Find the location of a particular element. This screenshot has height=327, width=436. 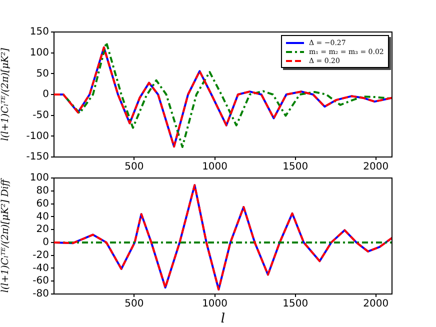

y-tick-label: -100 is located at coordinates (37, 136).